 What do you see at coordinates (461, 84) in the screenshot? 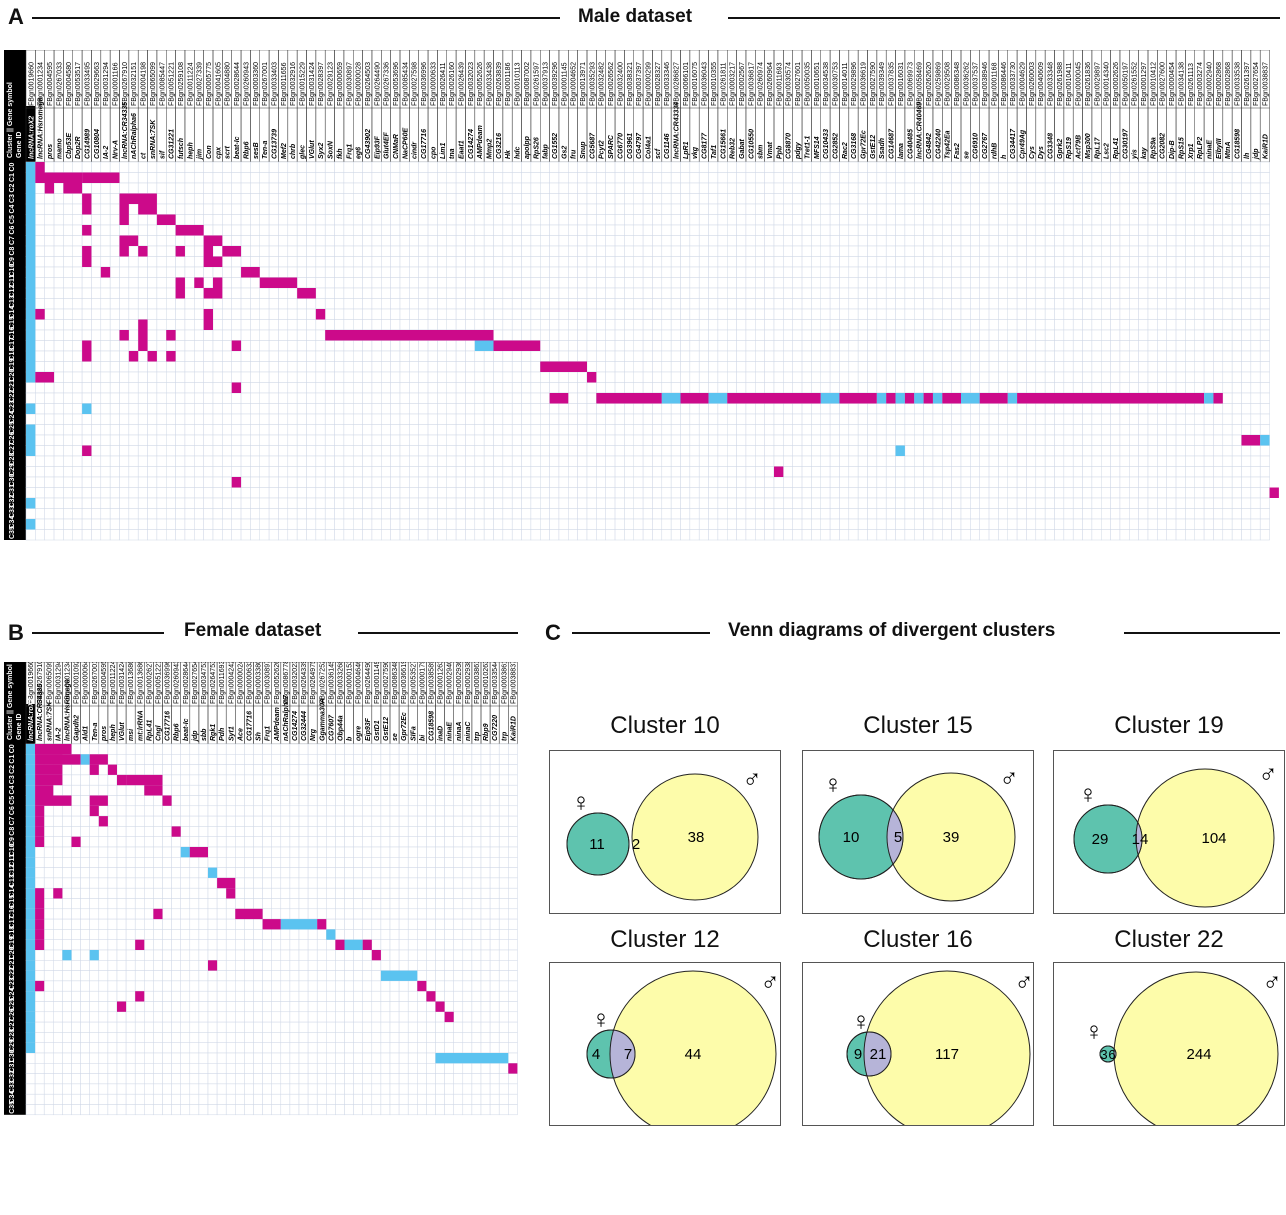
I see `gene-id-label: FBgn0026439` at bounding box center [461, 84].